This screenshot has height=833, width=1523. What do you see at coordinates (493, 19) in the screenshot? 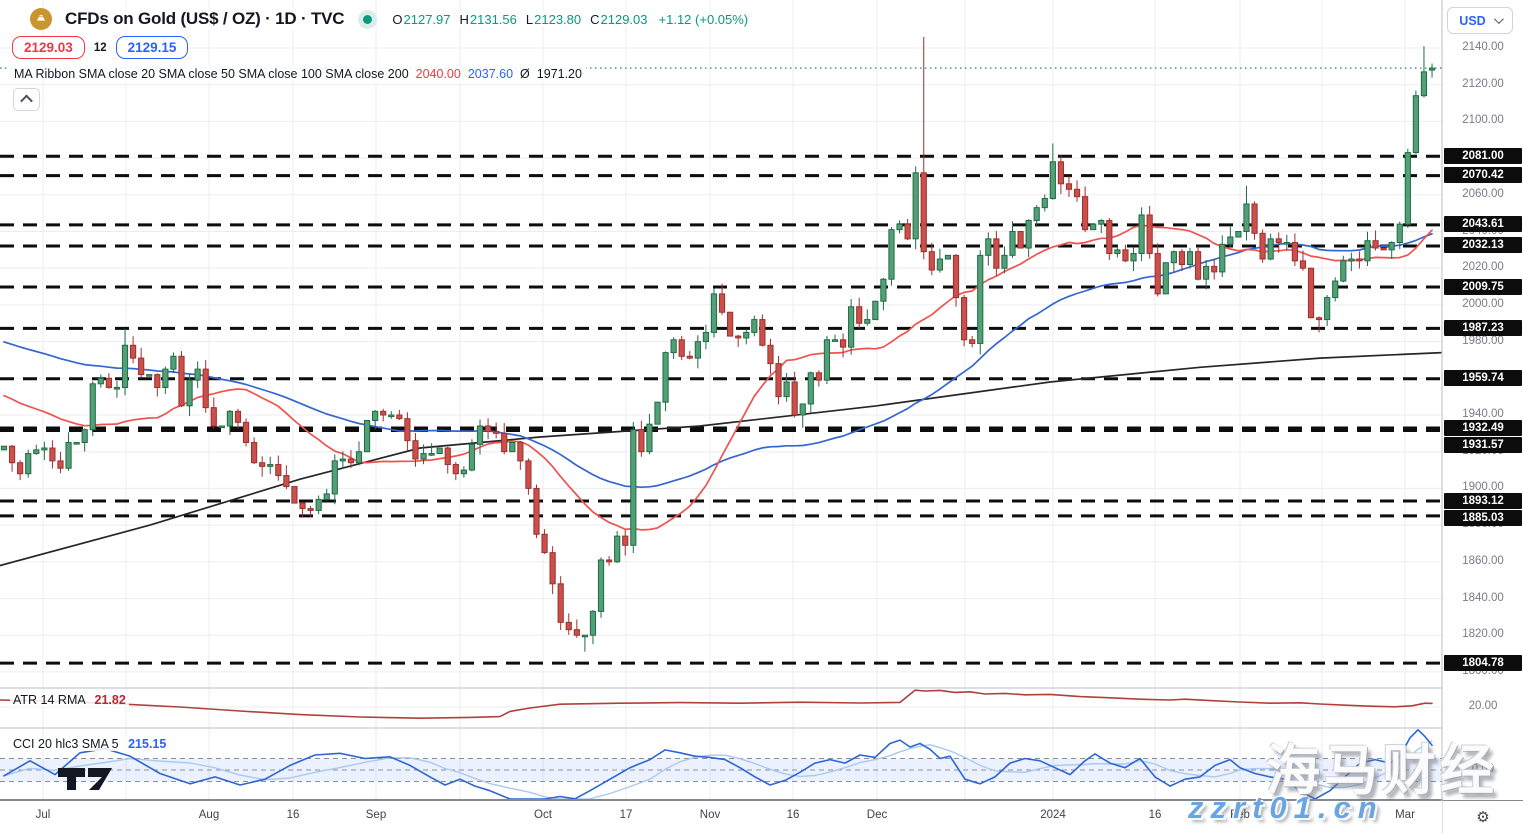
I see `high-value: 2131.56` at bounding box center [493, 19].